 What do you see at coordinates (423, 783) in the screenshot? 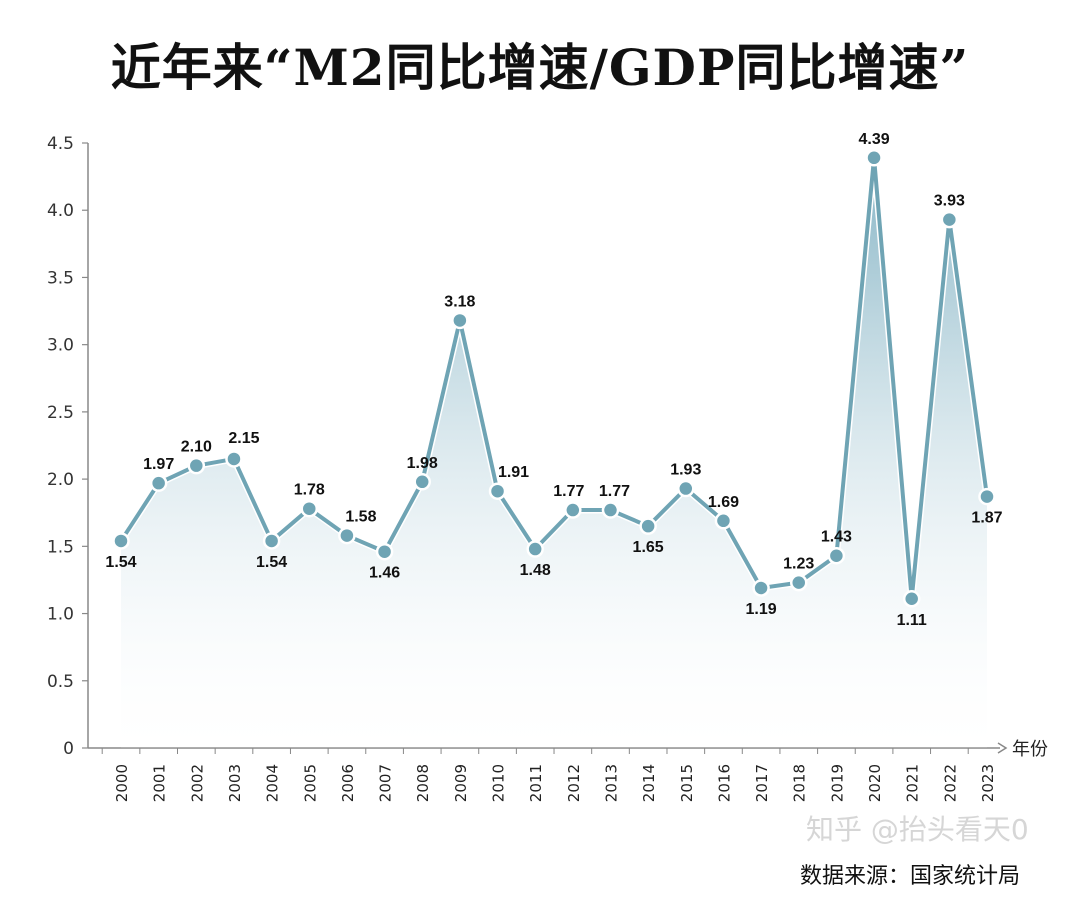
I see `x-tick-label: 2008` at bounding box center [423, 783].